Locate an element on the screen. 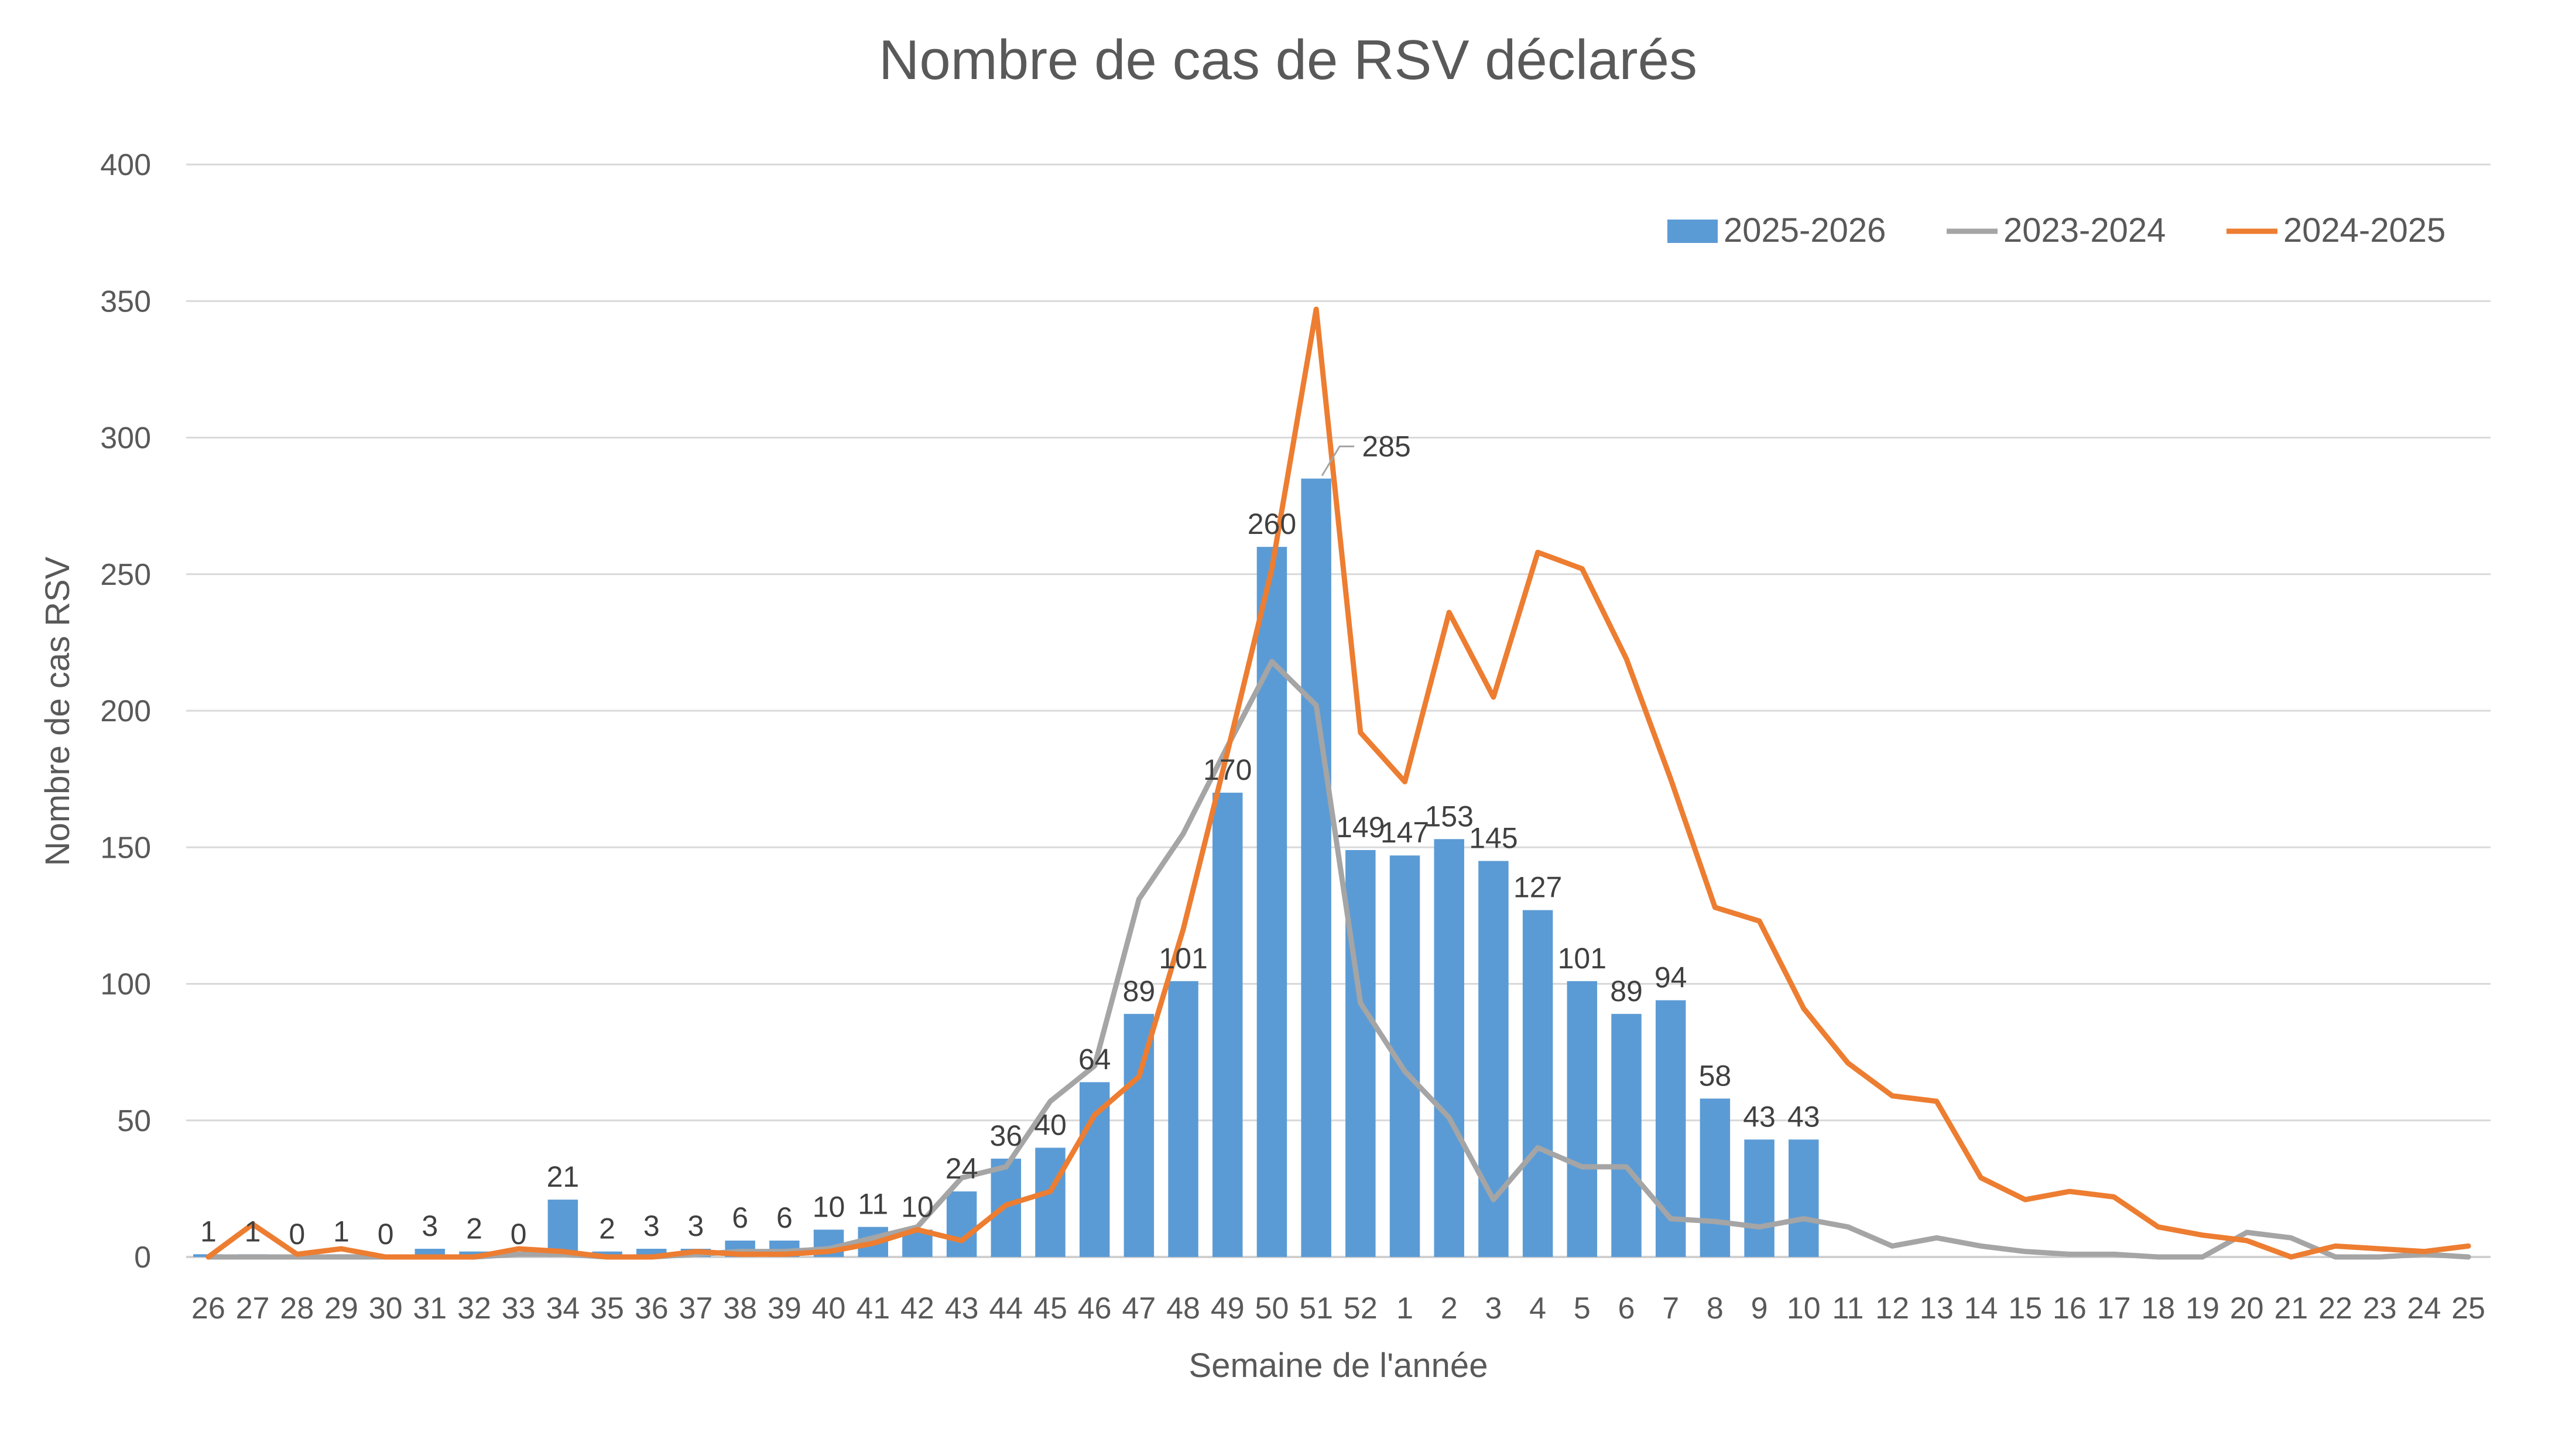 The height and width of the screenshot is (1449, 2576). bar-data-label: 285 is located at coordinates (1386, 446).